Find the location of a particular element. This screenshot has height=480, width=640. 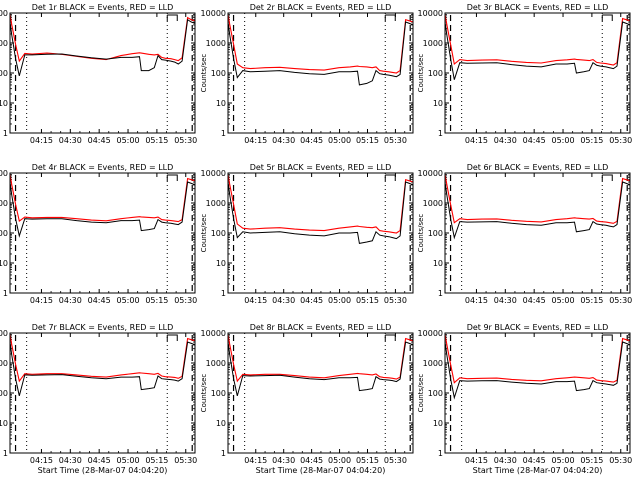

panel-title: Det 6r BLACK = Events, RED = LLD is located at coordinates (538, 167).